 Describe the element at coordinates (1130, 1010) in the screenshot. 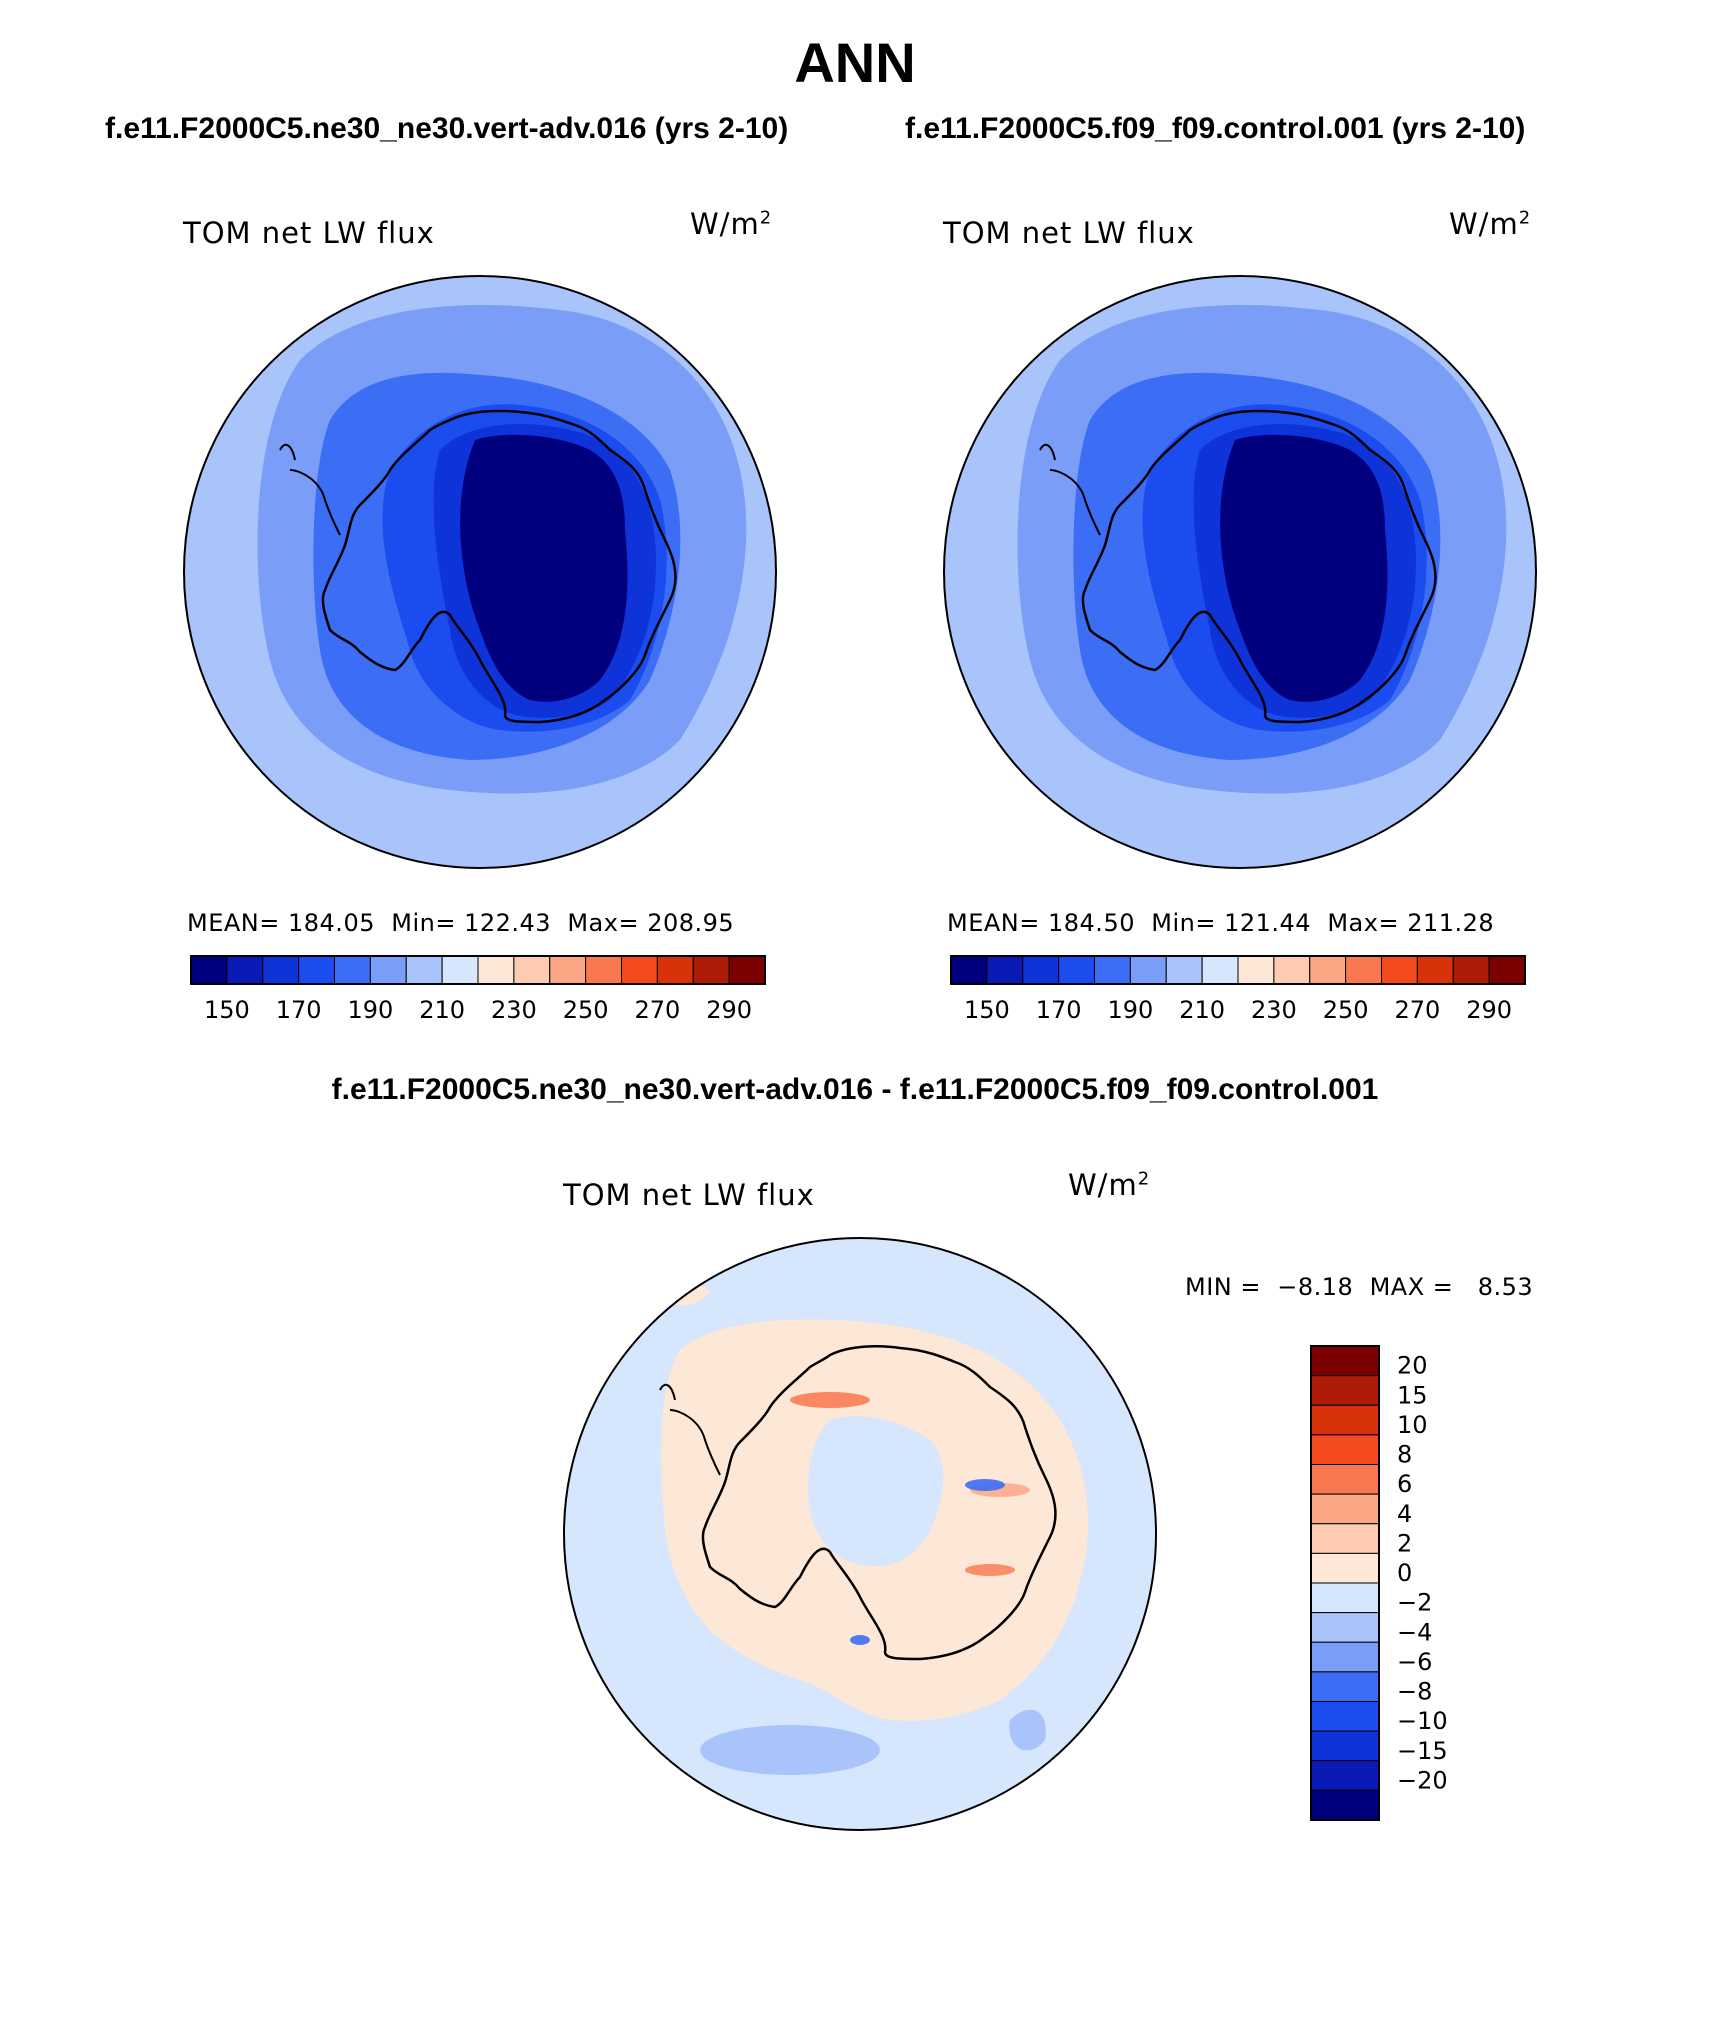

I see `panel2-colorbar-tick-label: 190` at that location.